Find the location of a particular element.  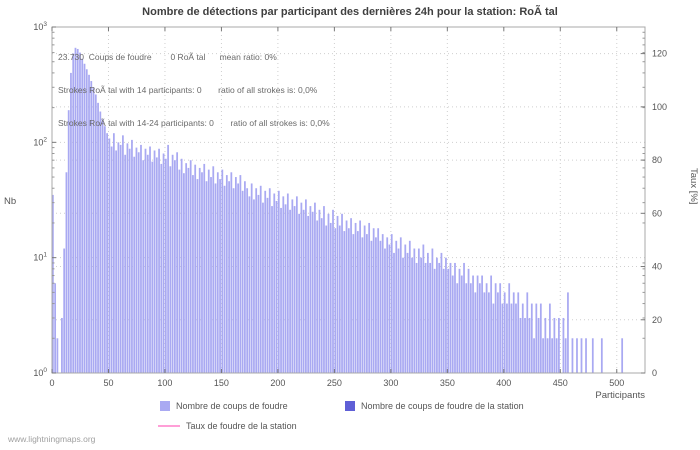

x-tick-label: 200 is located at coordinates (277, 383).